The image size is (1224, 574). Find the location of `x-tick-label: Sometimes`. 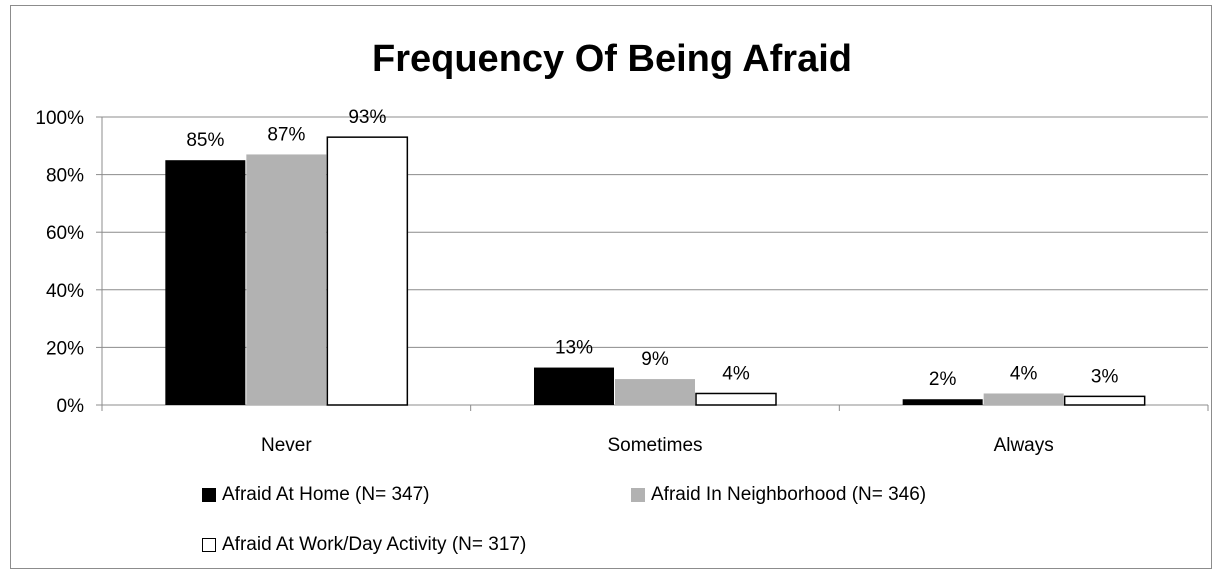

x-tick-label: Sometimes is located at coordinates (654, 445).